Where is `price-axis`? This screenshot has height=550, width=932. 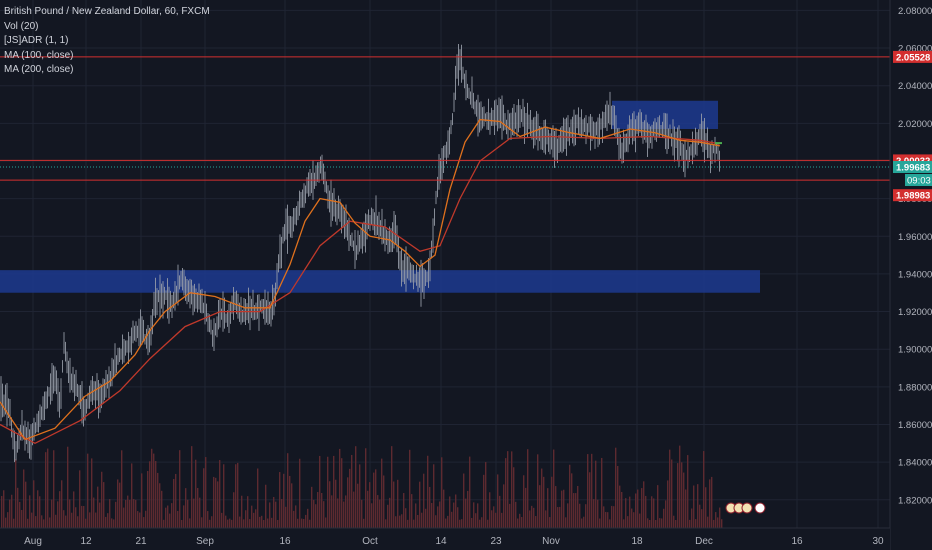
price-axis is located at coordinates (911, 275).